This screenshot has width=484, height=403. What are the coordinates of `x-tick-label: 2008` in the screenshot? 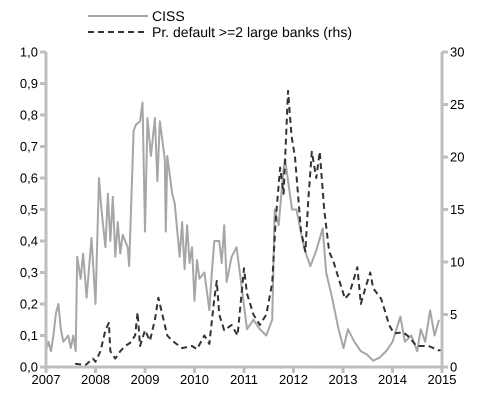 It's located at (95, 380).